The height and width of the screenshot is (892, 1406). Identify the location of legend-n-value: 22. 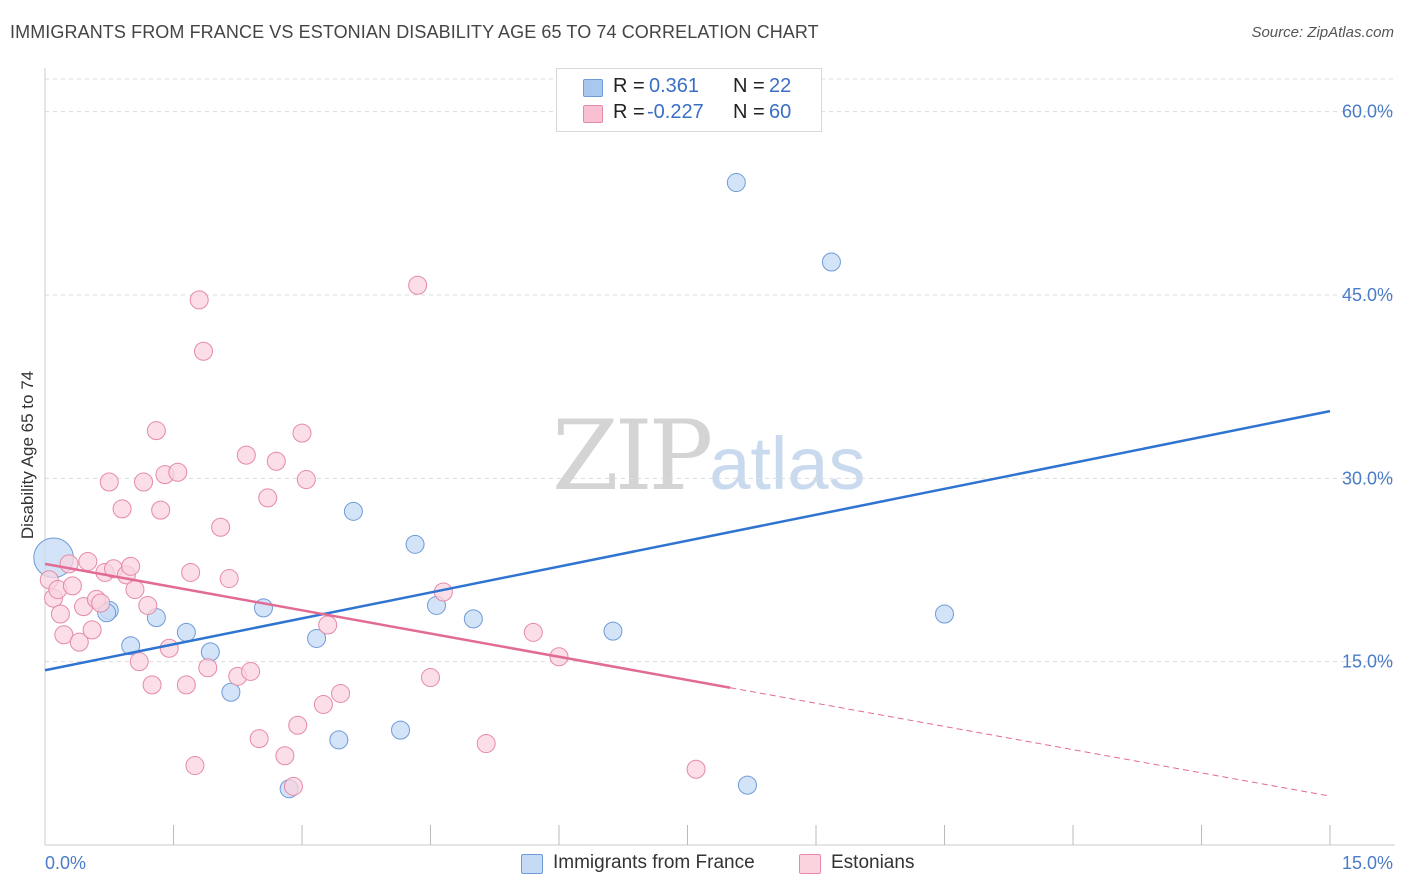
(780, 86).